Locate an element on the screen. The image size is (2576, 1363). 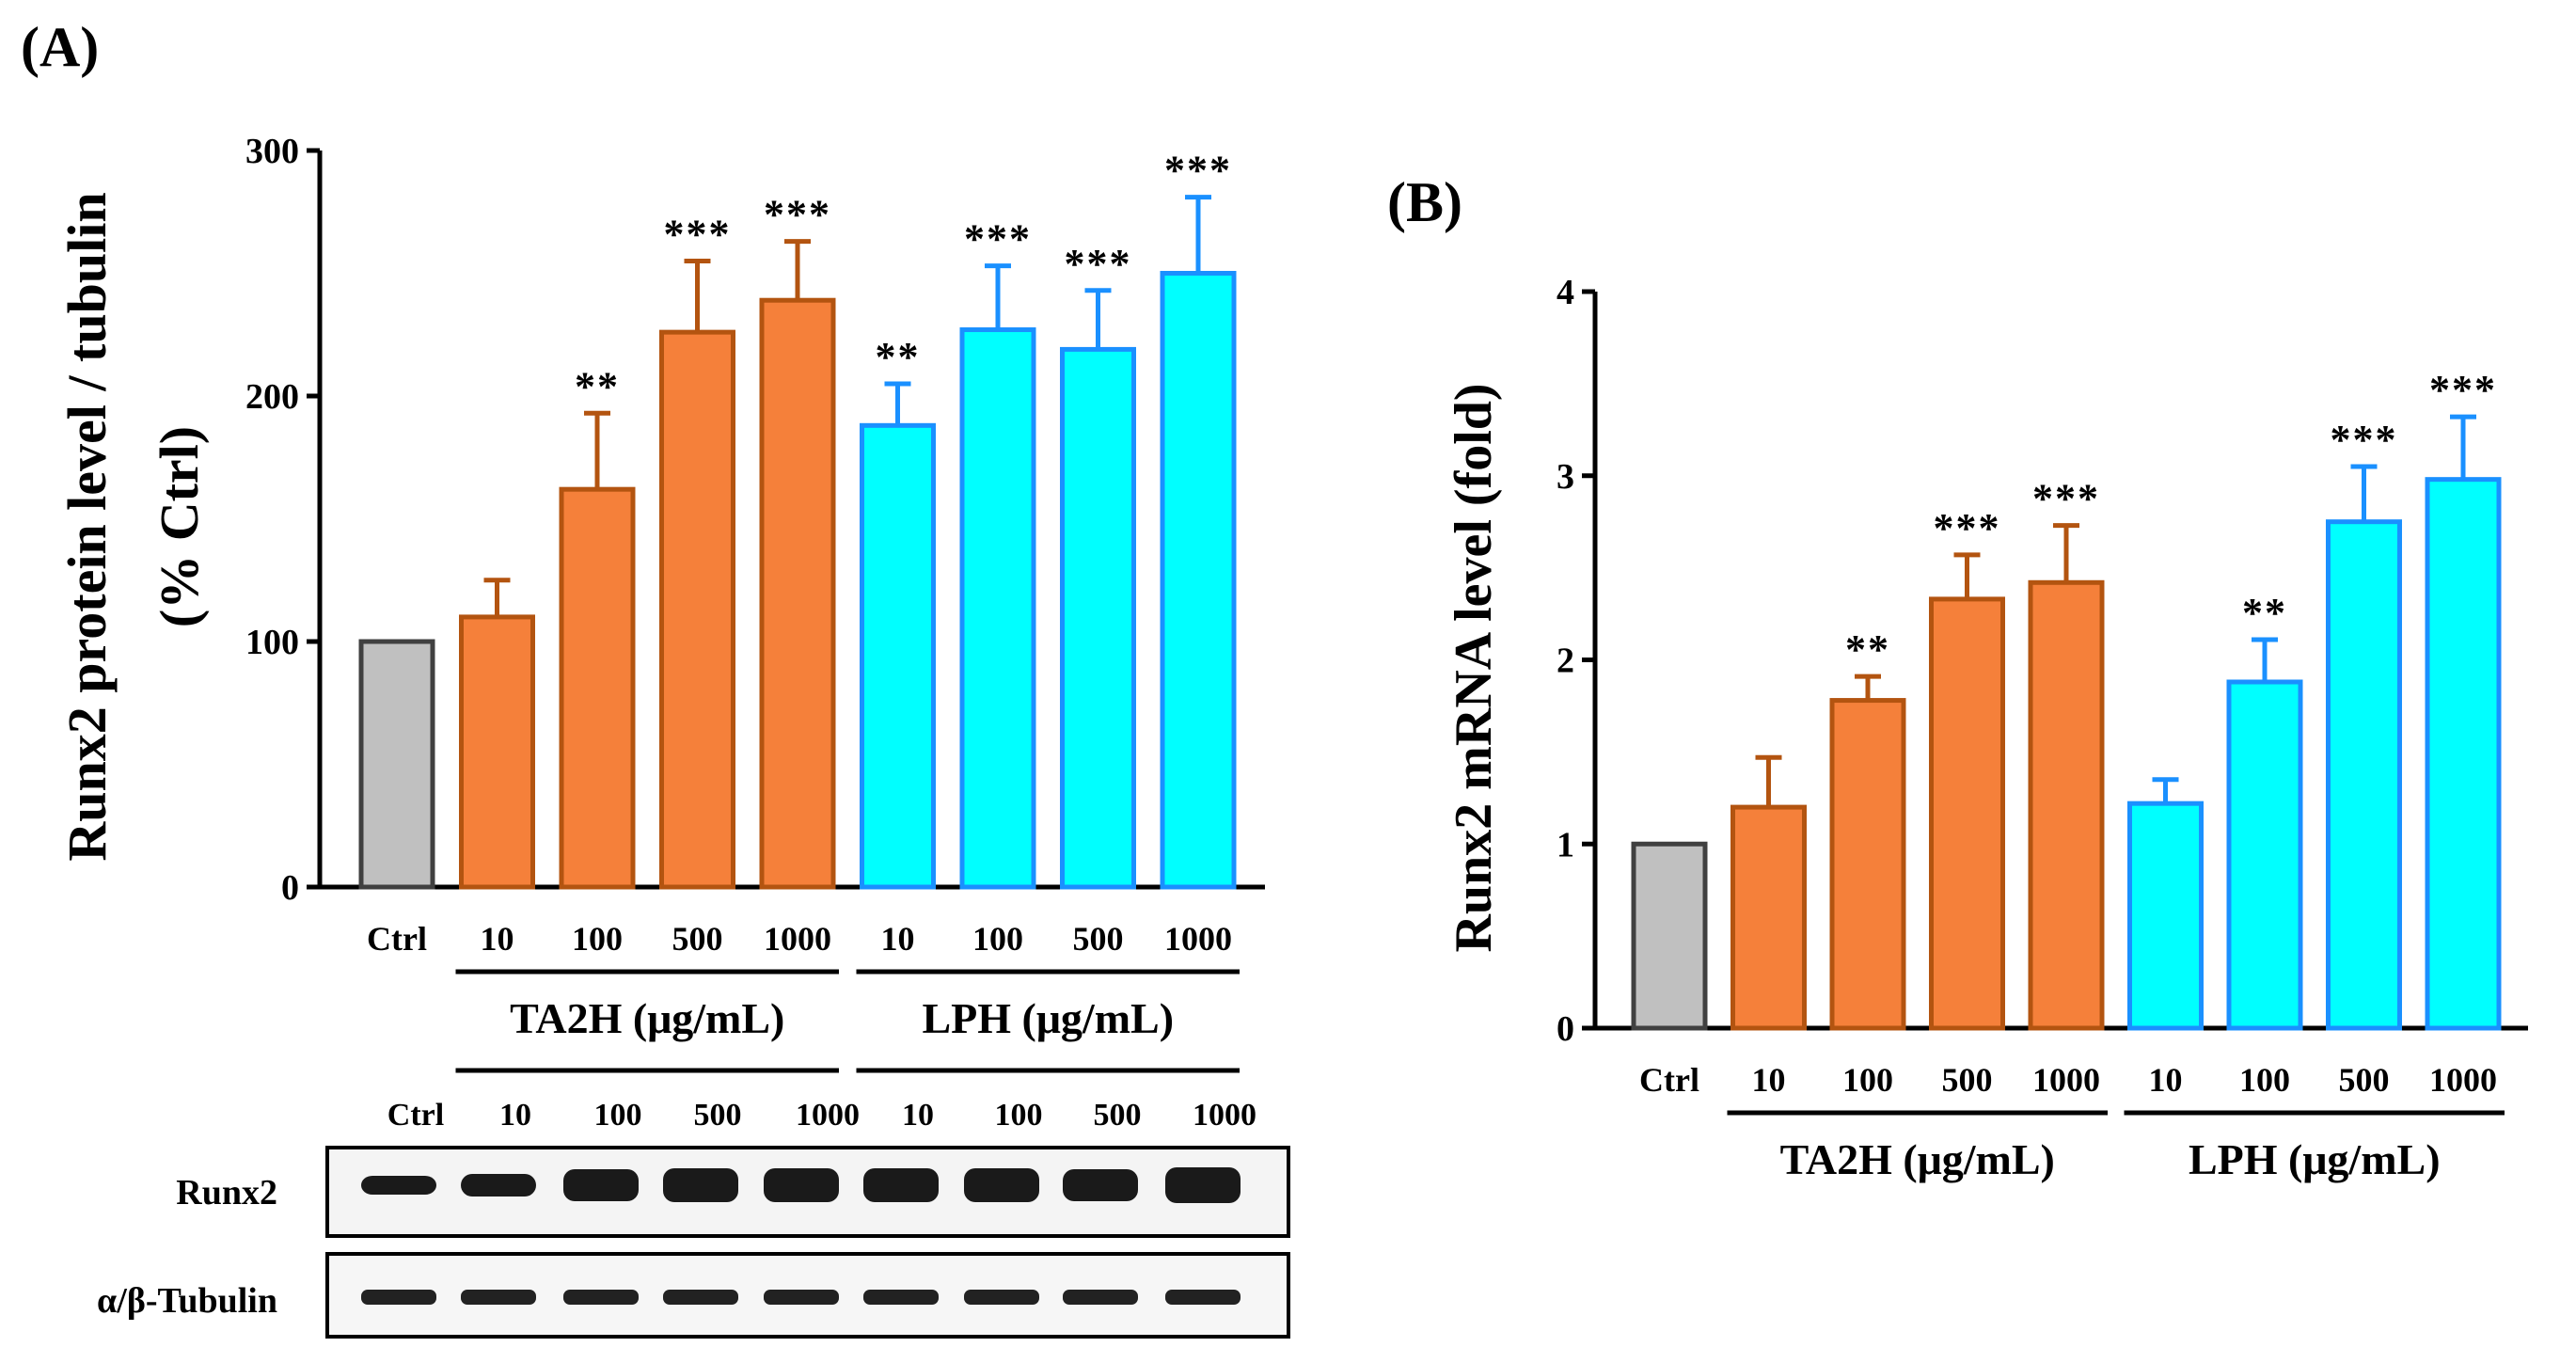
panel-a-label: (A) is located at coordinates (60, 47).